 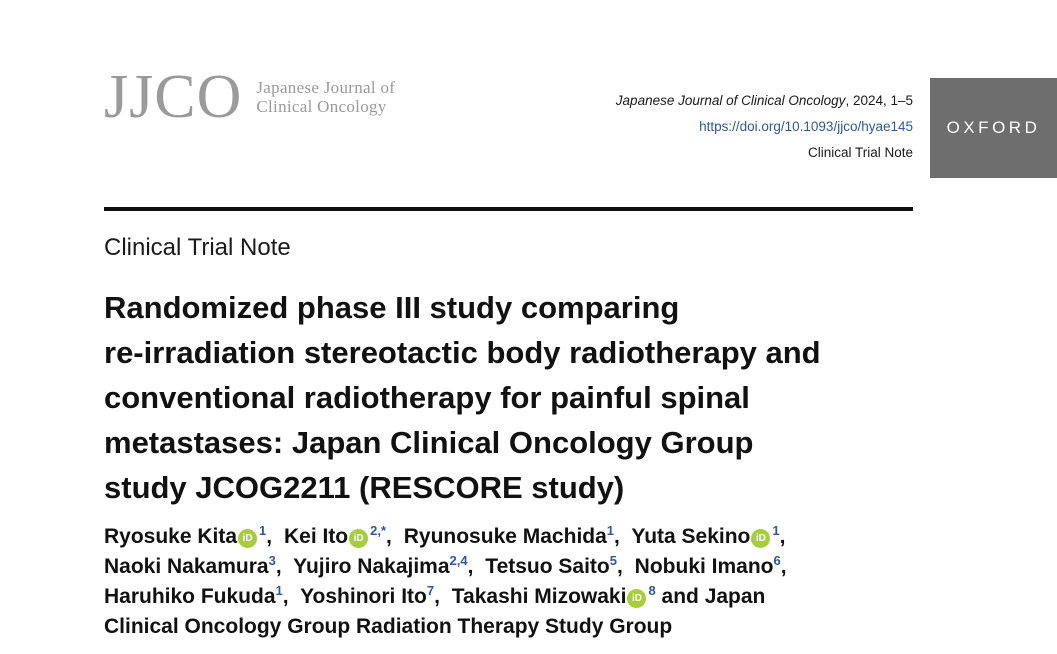 What do you see at coordinates (190, 596) in the screenshot?
I see `author-name: Haruhiko Fukuda` at bounding box center [190, 596].